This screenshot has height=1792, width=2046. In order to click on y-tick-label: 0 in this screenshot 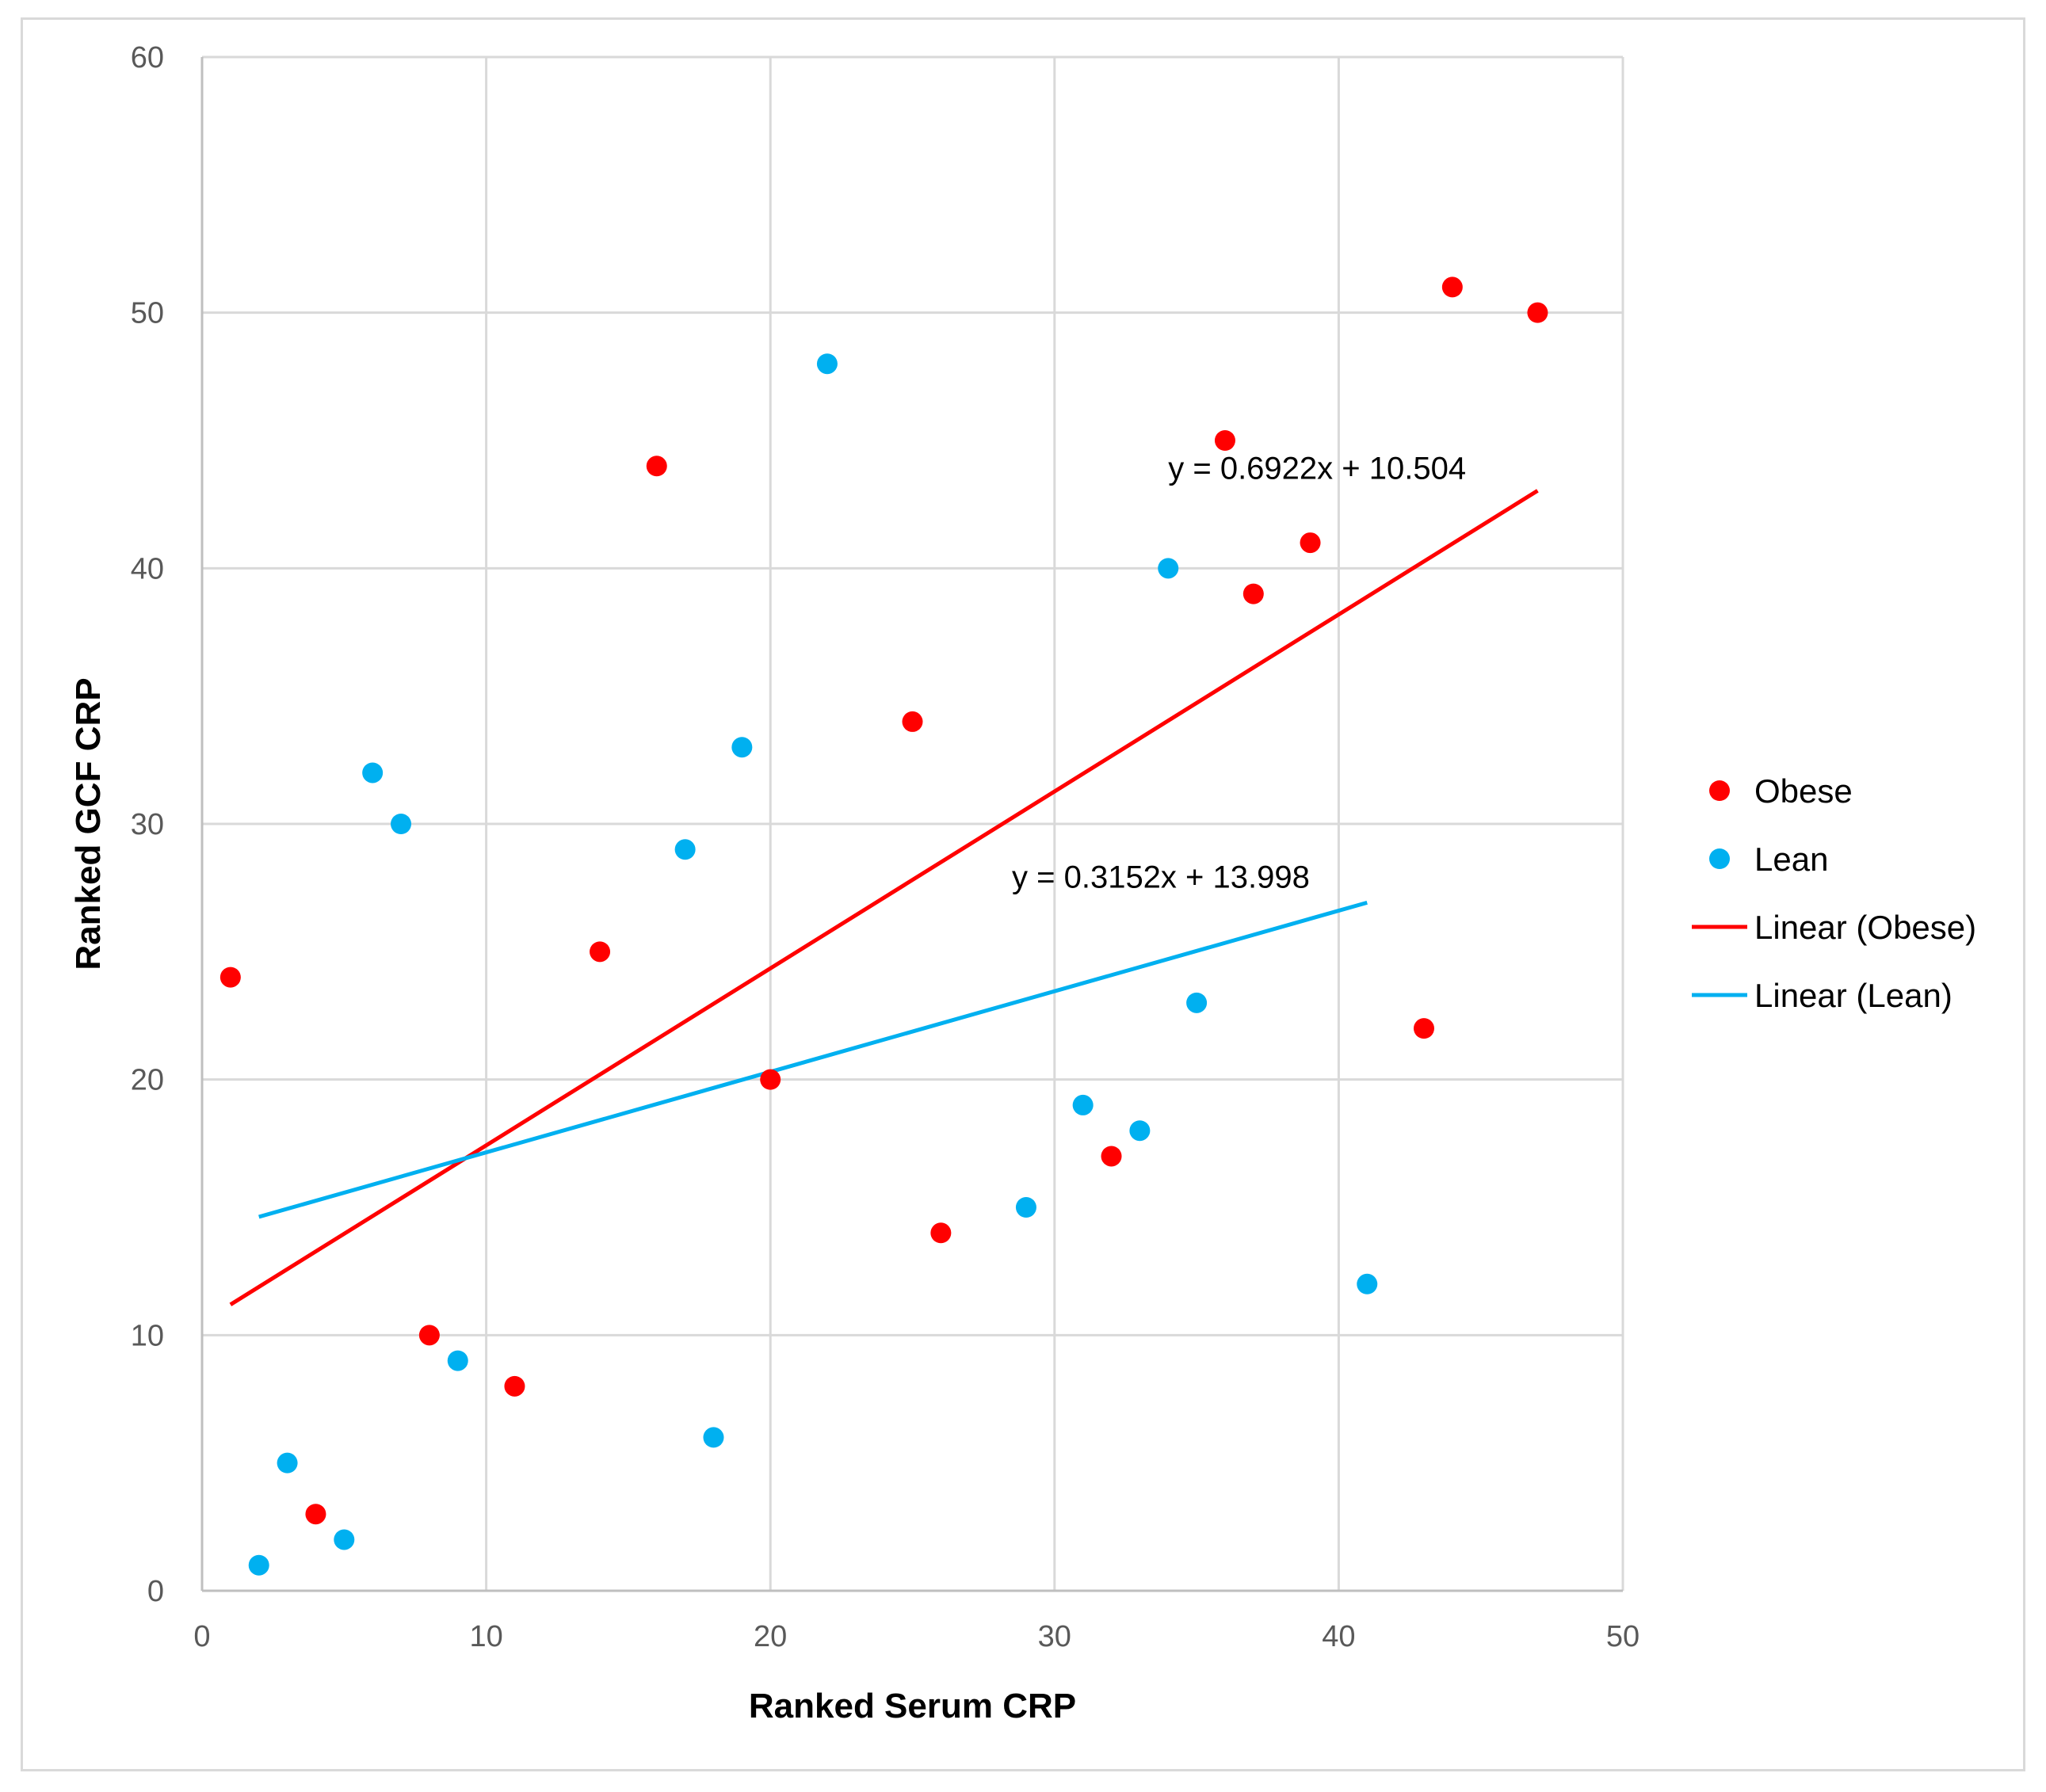, I will do `click(155, 1591)`.